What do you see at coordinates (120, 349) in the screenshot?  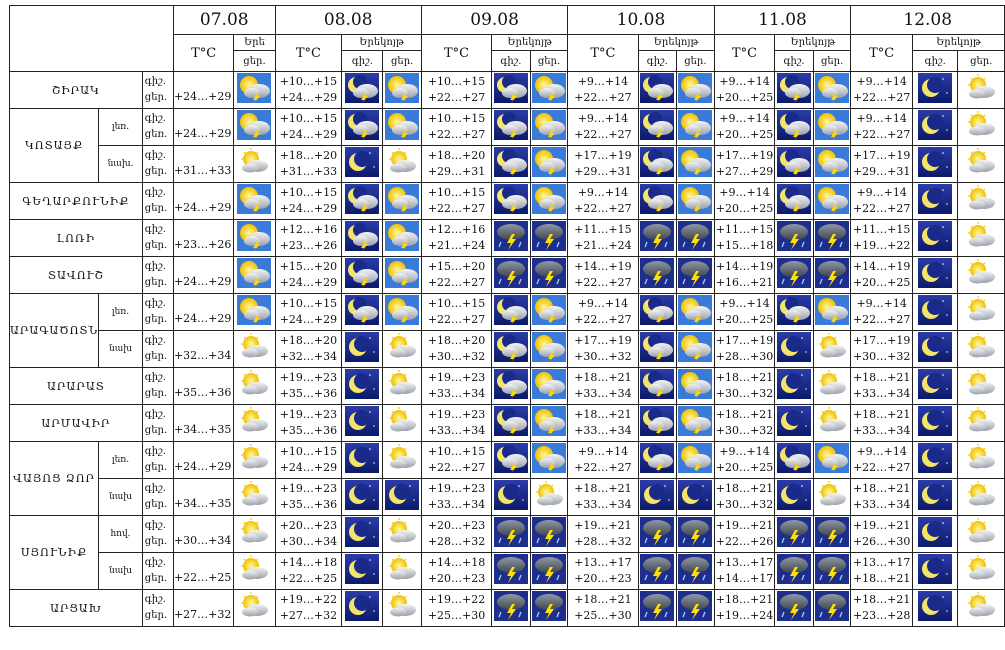 I see `subregion-name: նախ` at bounding box center [120, 349].